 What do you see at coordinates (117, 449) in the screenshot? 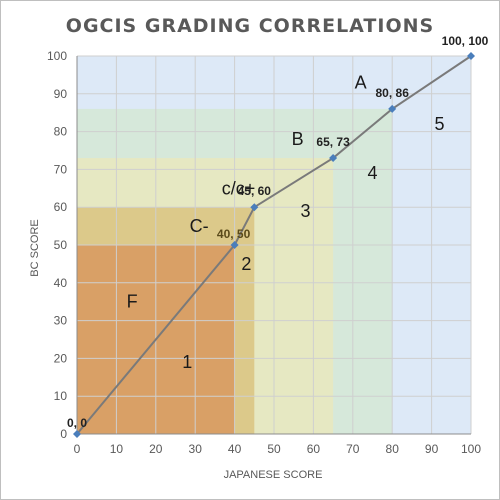
I see `x-tick-label: 10` at bounding box center [117, 449].